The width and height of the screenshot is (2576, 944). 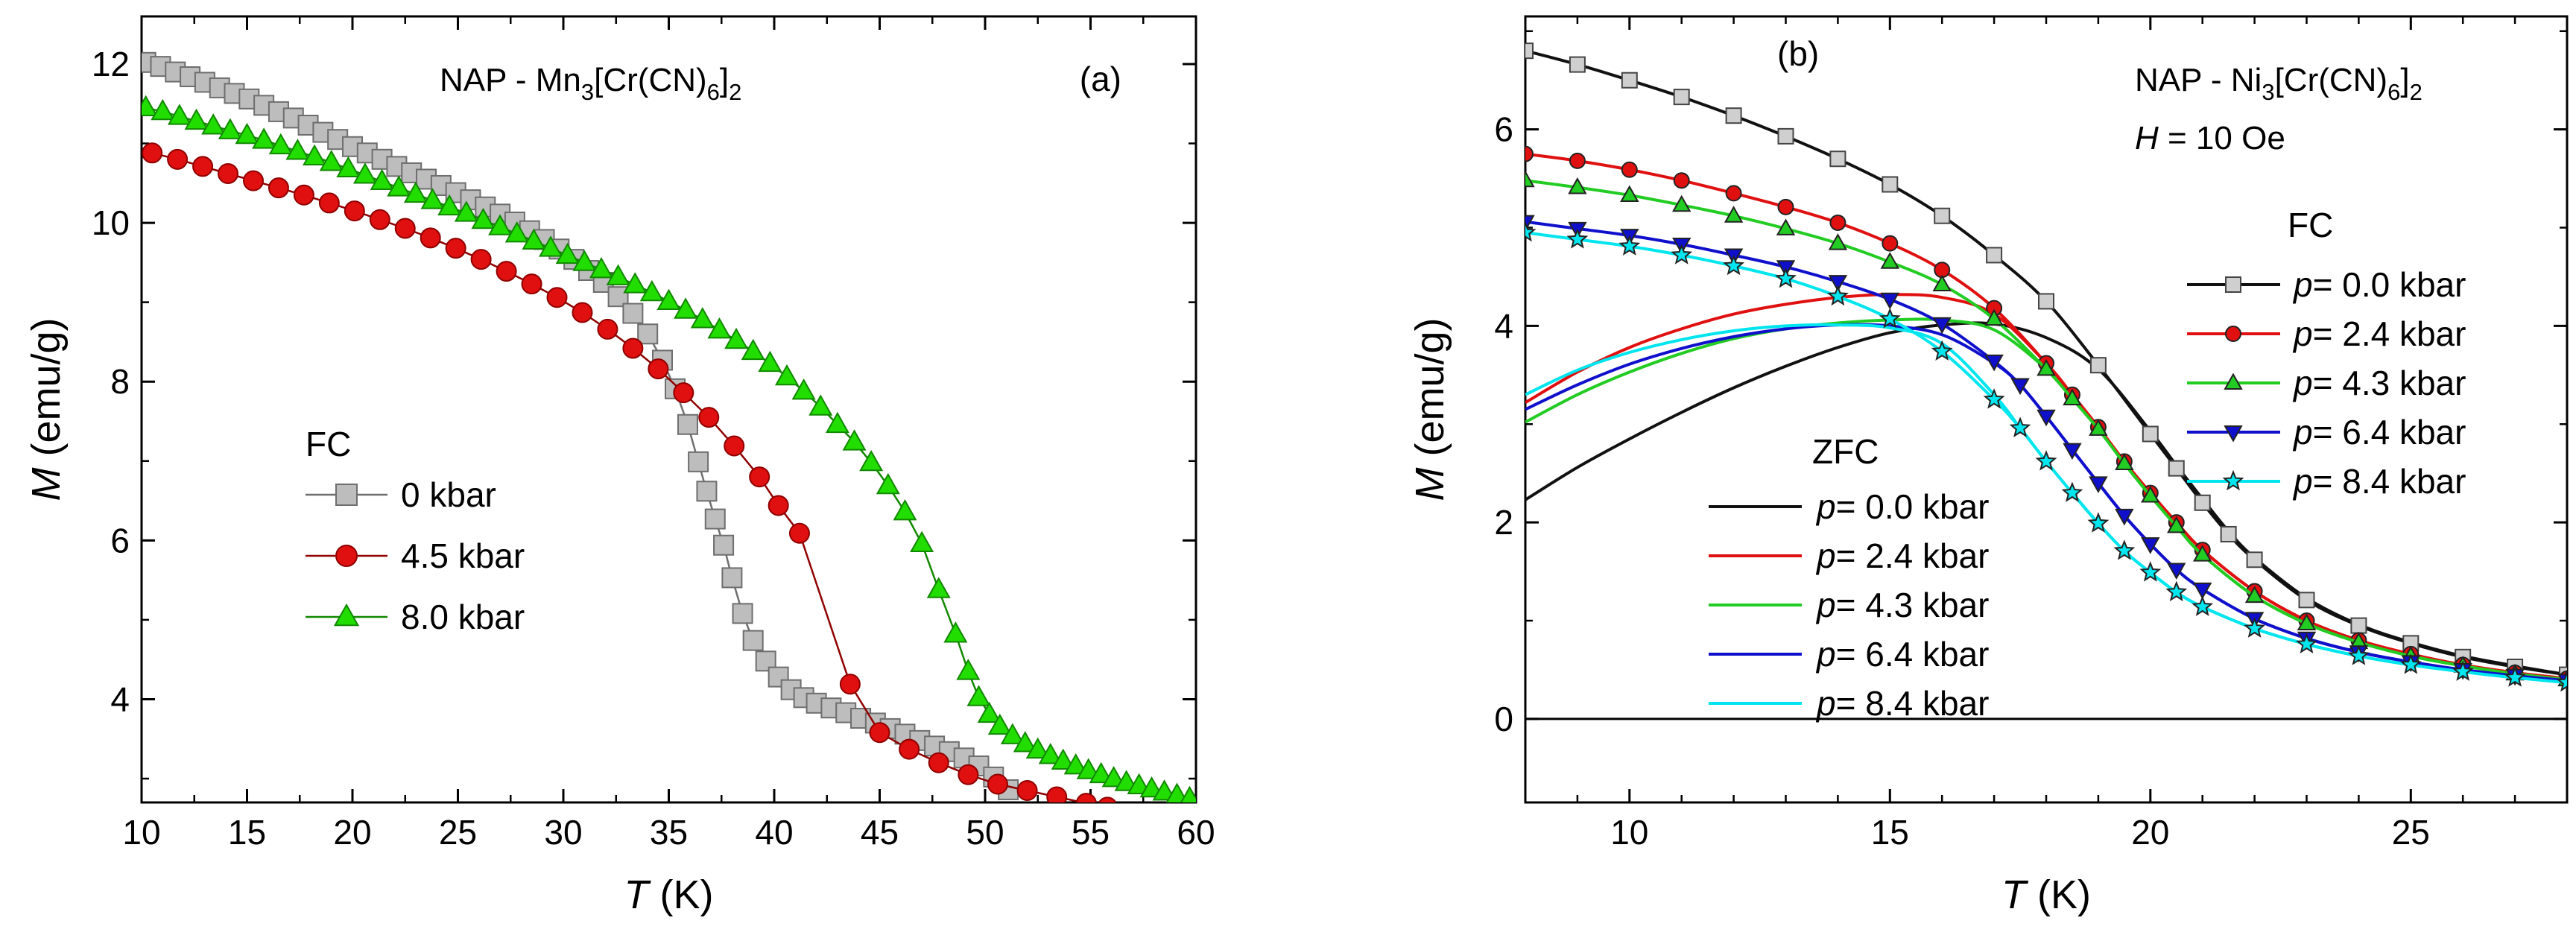 I want to click on x-tick-label: 60, so click(x=1196, y=832).